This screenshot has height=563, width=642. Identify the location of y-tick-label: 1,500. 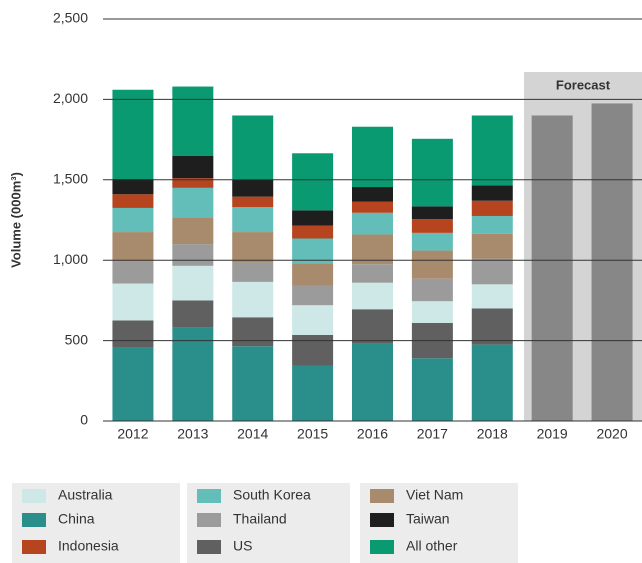
(70, 179).